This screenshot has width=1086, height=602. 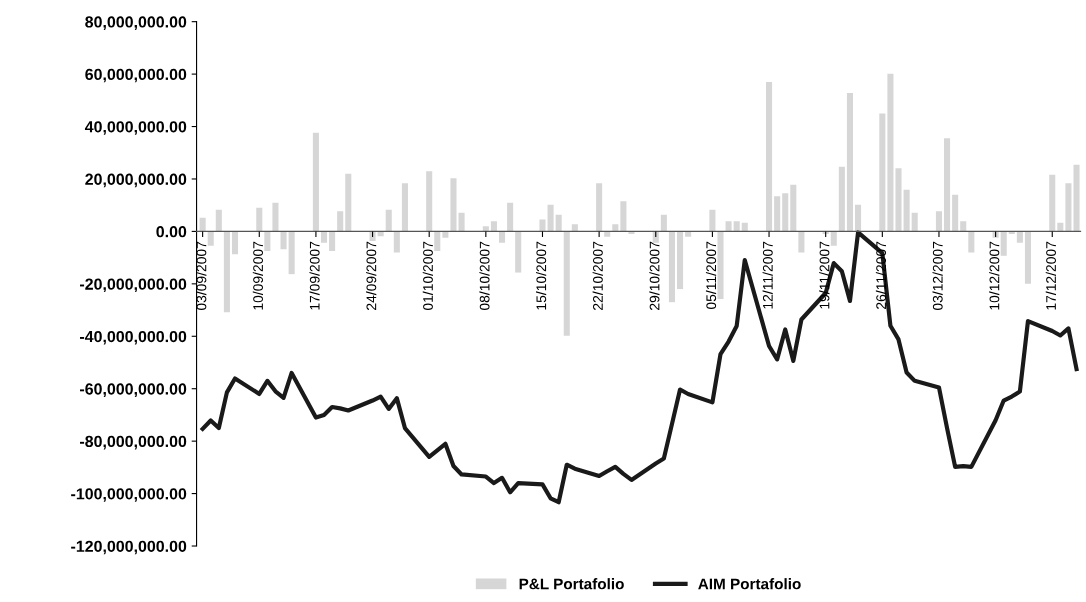 What do you see at coordinates (314, 275) in the screenshot?
I see `x-tick-label: 17/09/2007` at bounding box center [314, 275].